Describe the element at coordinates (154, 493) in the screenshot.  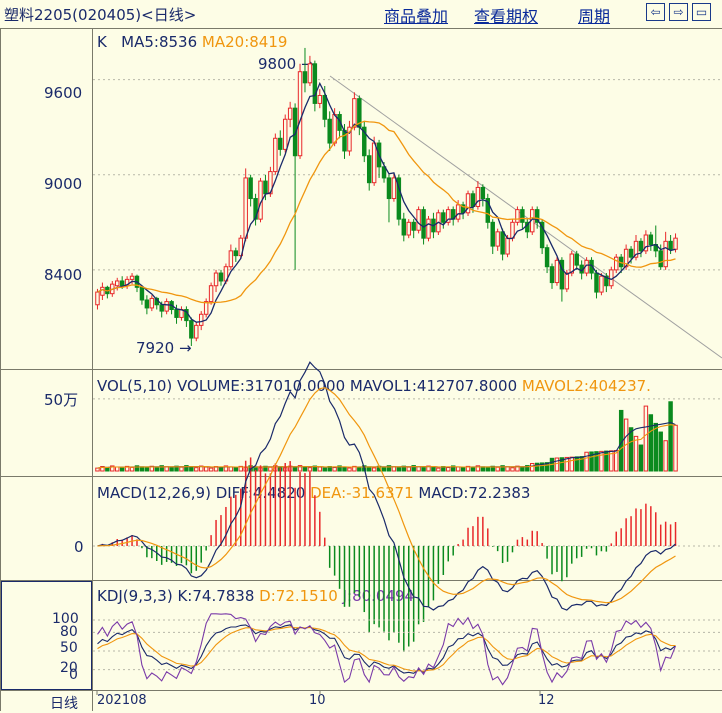
I see `macd-label: MACD(12,26,9)` at that location.